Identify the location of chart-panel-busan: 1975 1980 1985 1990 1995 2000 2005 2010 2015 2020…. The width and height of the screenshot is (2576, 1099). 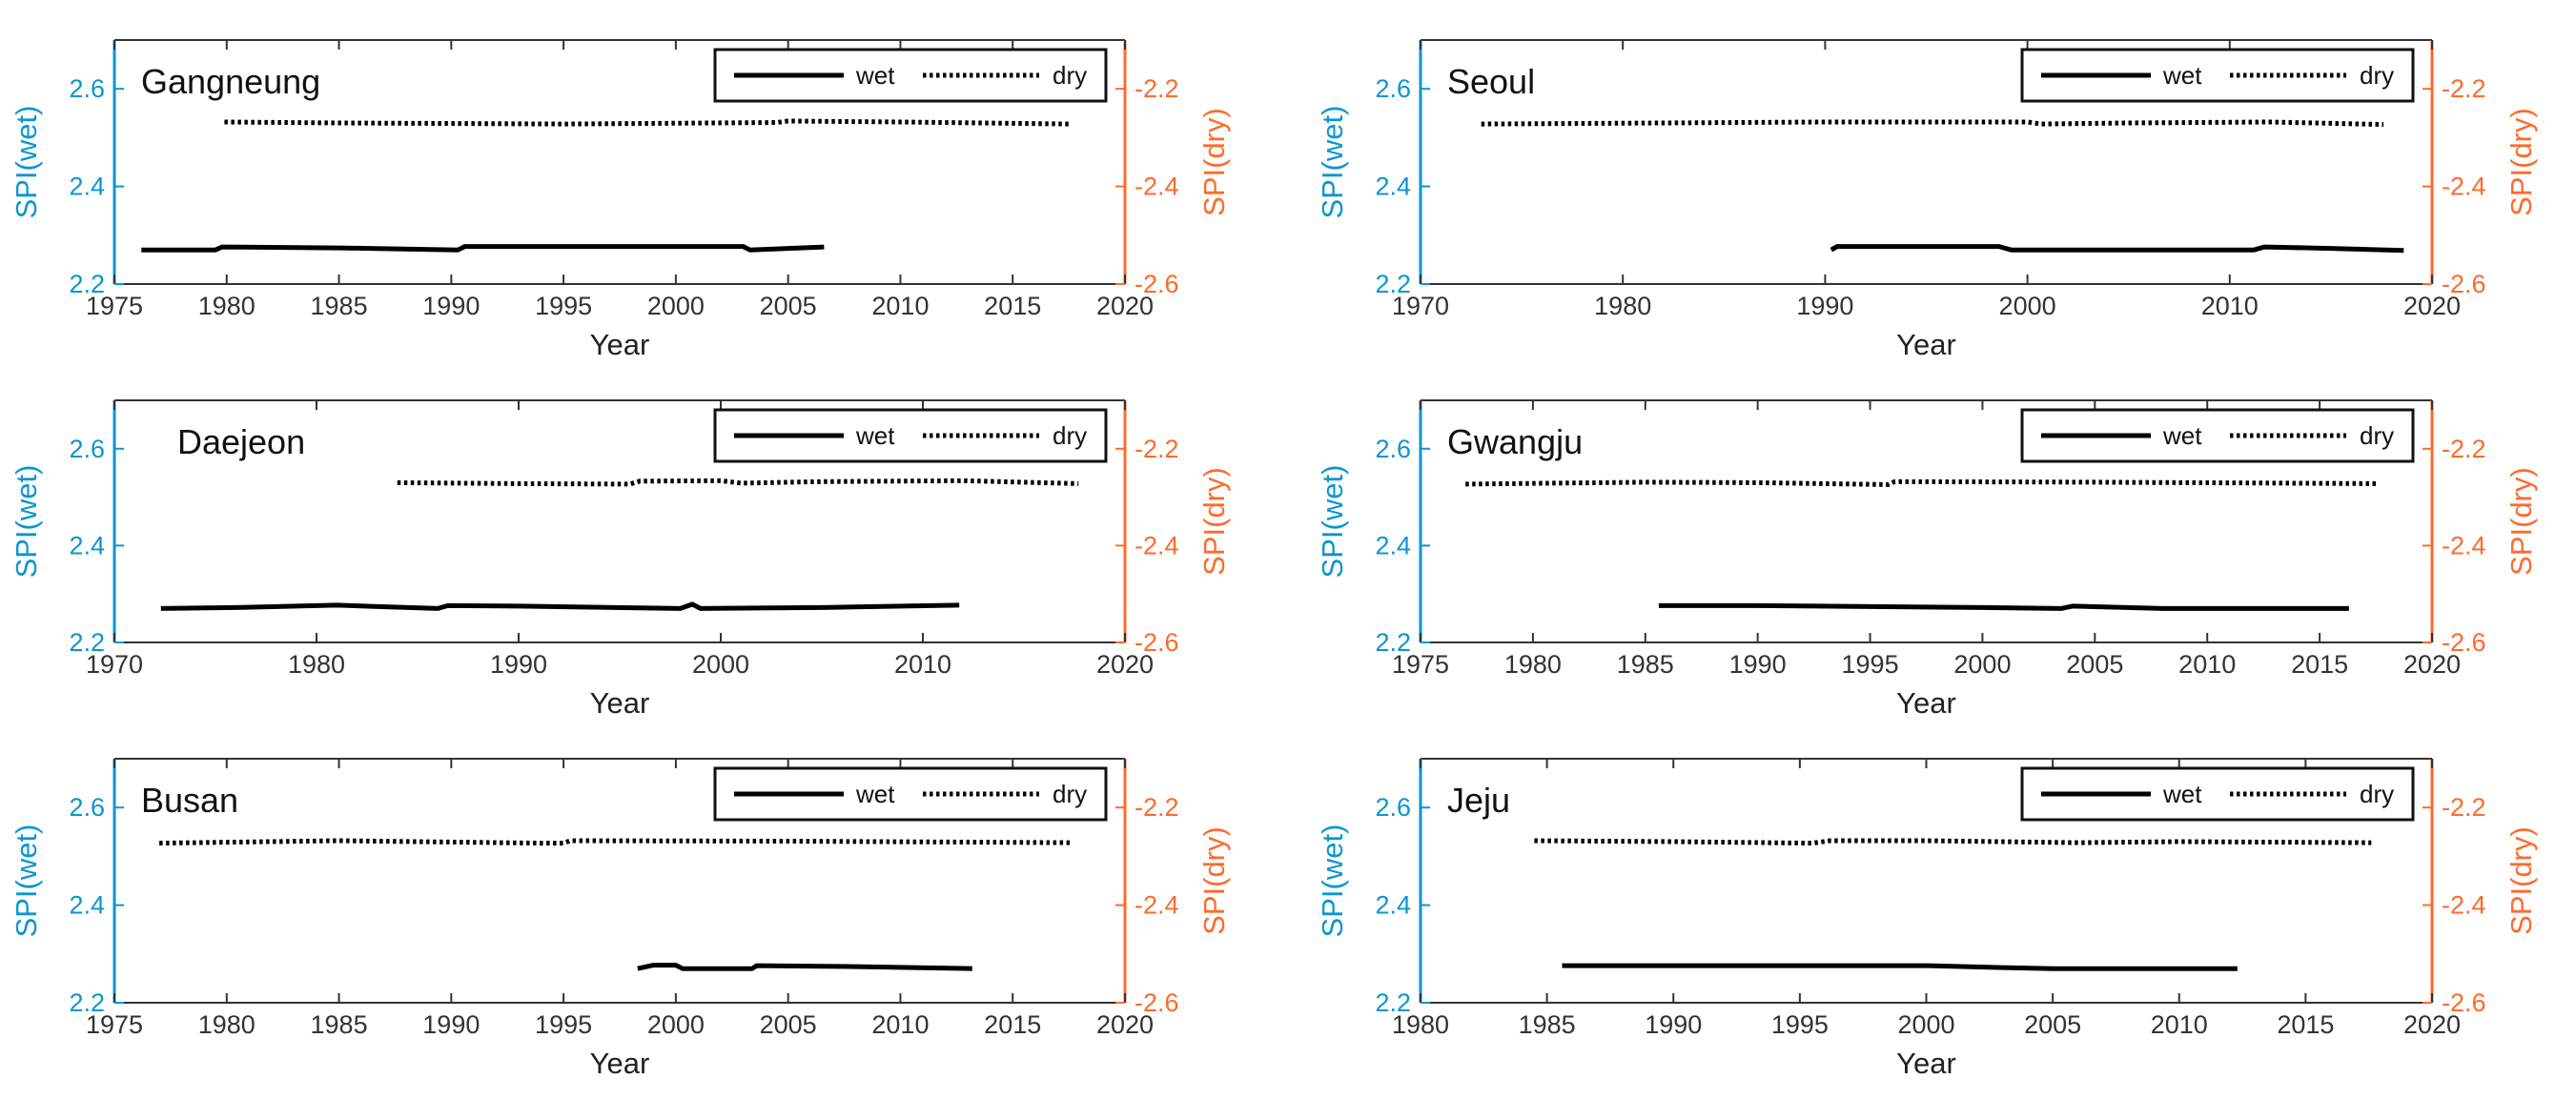
(621, 919).